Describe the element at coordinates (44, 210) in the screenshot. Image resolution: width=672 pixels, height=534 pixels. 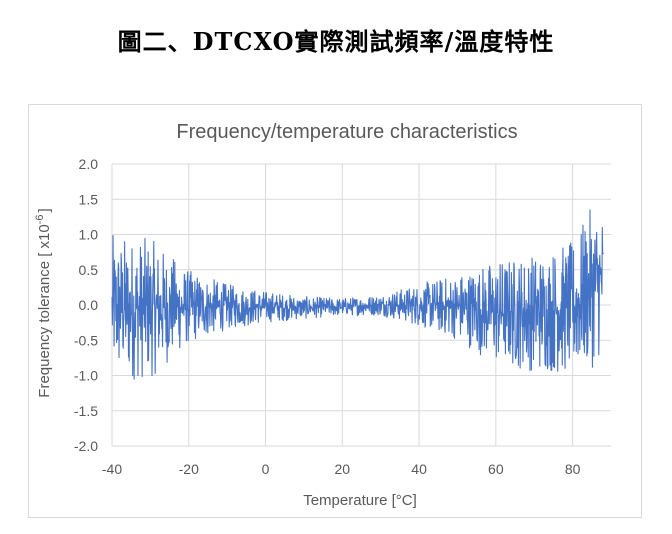
I see `y-axis-title-close: ]` at that location.